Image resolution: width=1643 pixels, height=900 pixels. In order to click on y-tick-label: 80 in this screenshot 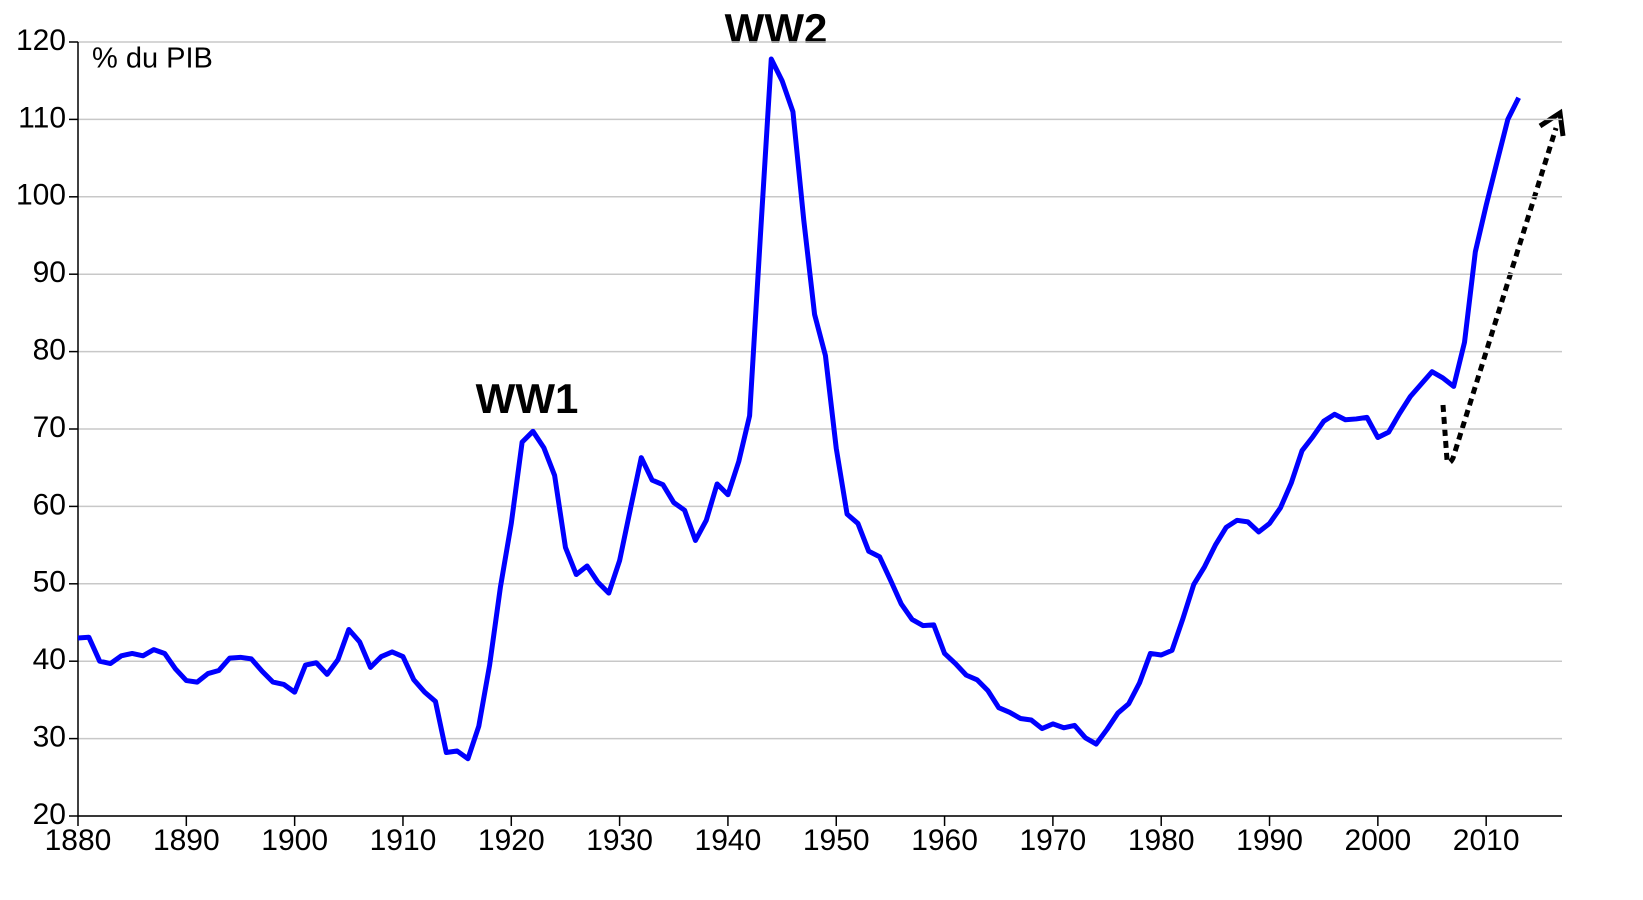, I will do `click(49, 350)`.